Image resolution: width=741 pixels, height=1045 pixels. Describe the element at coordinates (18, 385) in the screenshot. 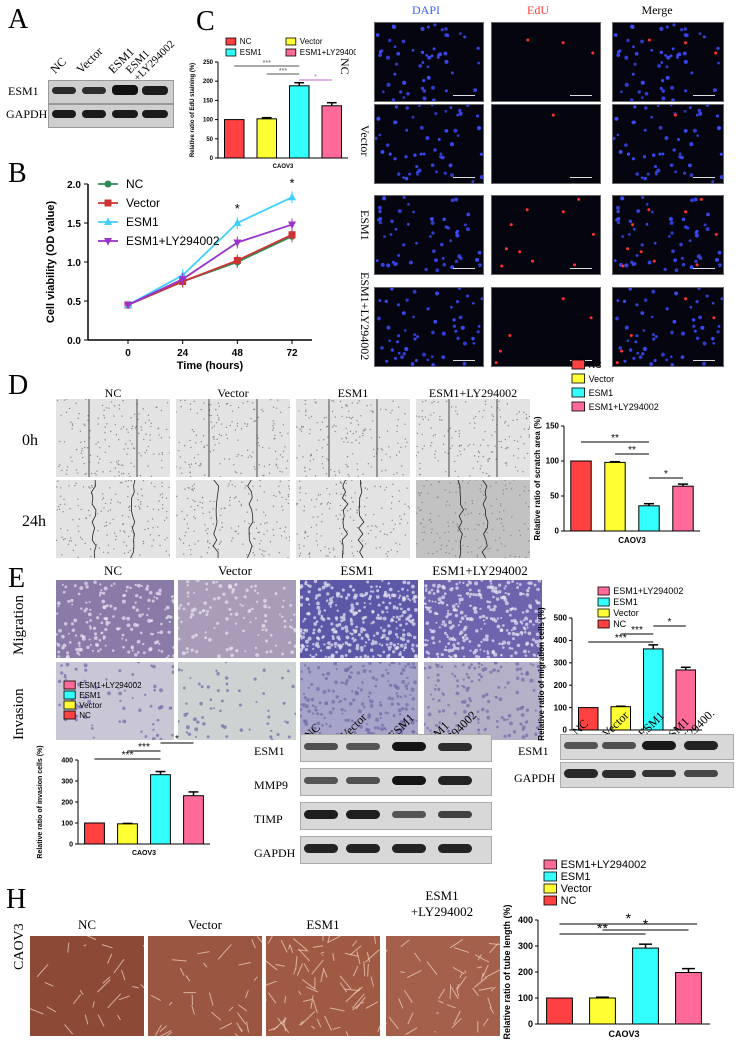

I see `panel-label-d: D` at that location.